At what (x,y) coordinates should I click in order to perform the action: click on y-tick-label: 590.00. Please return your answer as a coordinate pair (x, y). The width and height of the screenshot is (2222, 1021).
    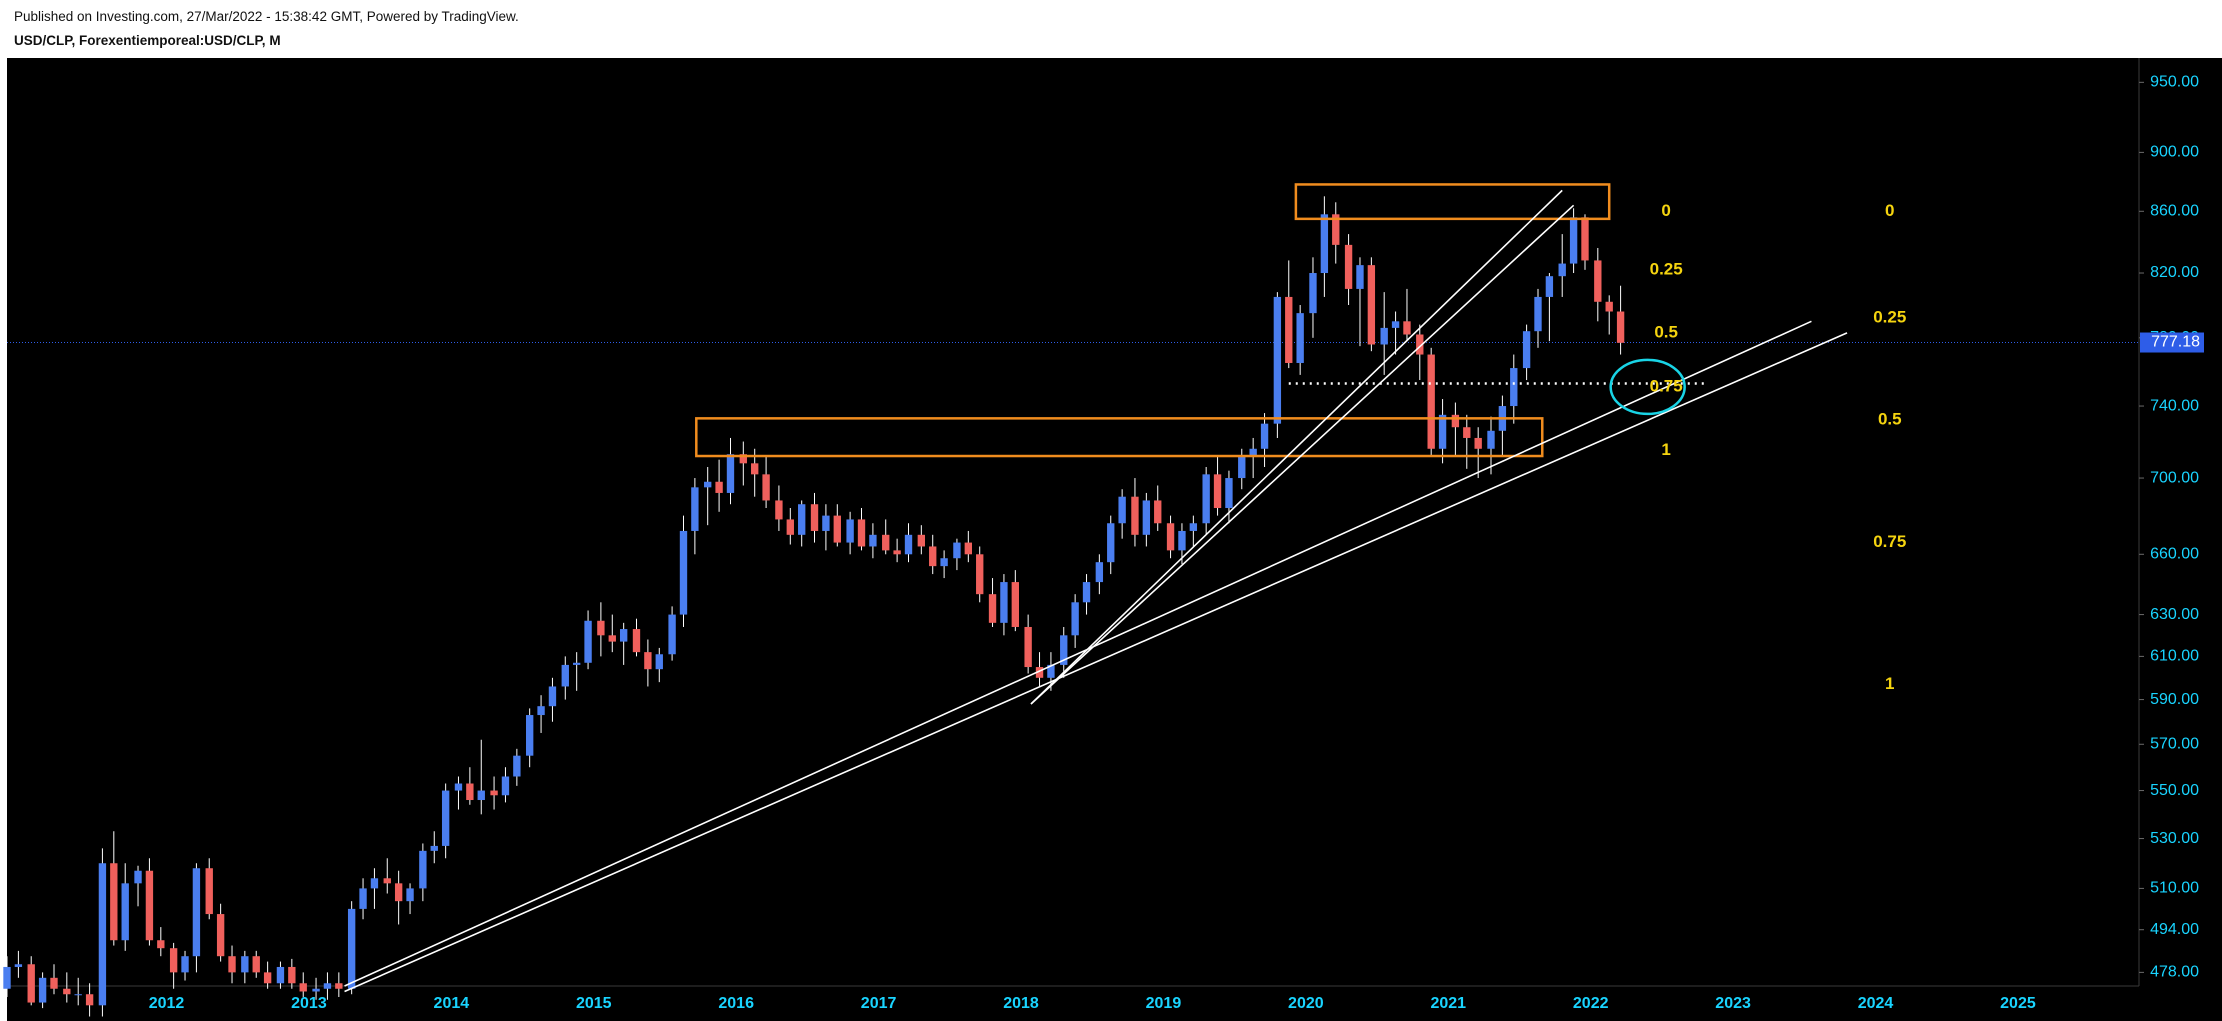
    Looking at the image, I should click on (2174, 699).